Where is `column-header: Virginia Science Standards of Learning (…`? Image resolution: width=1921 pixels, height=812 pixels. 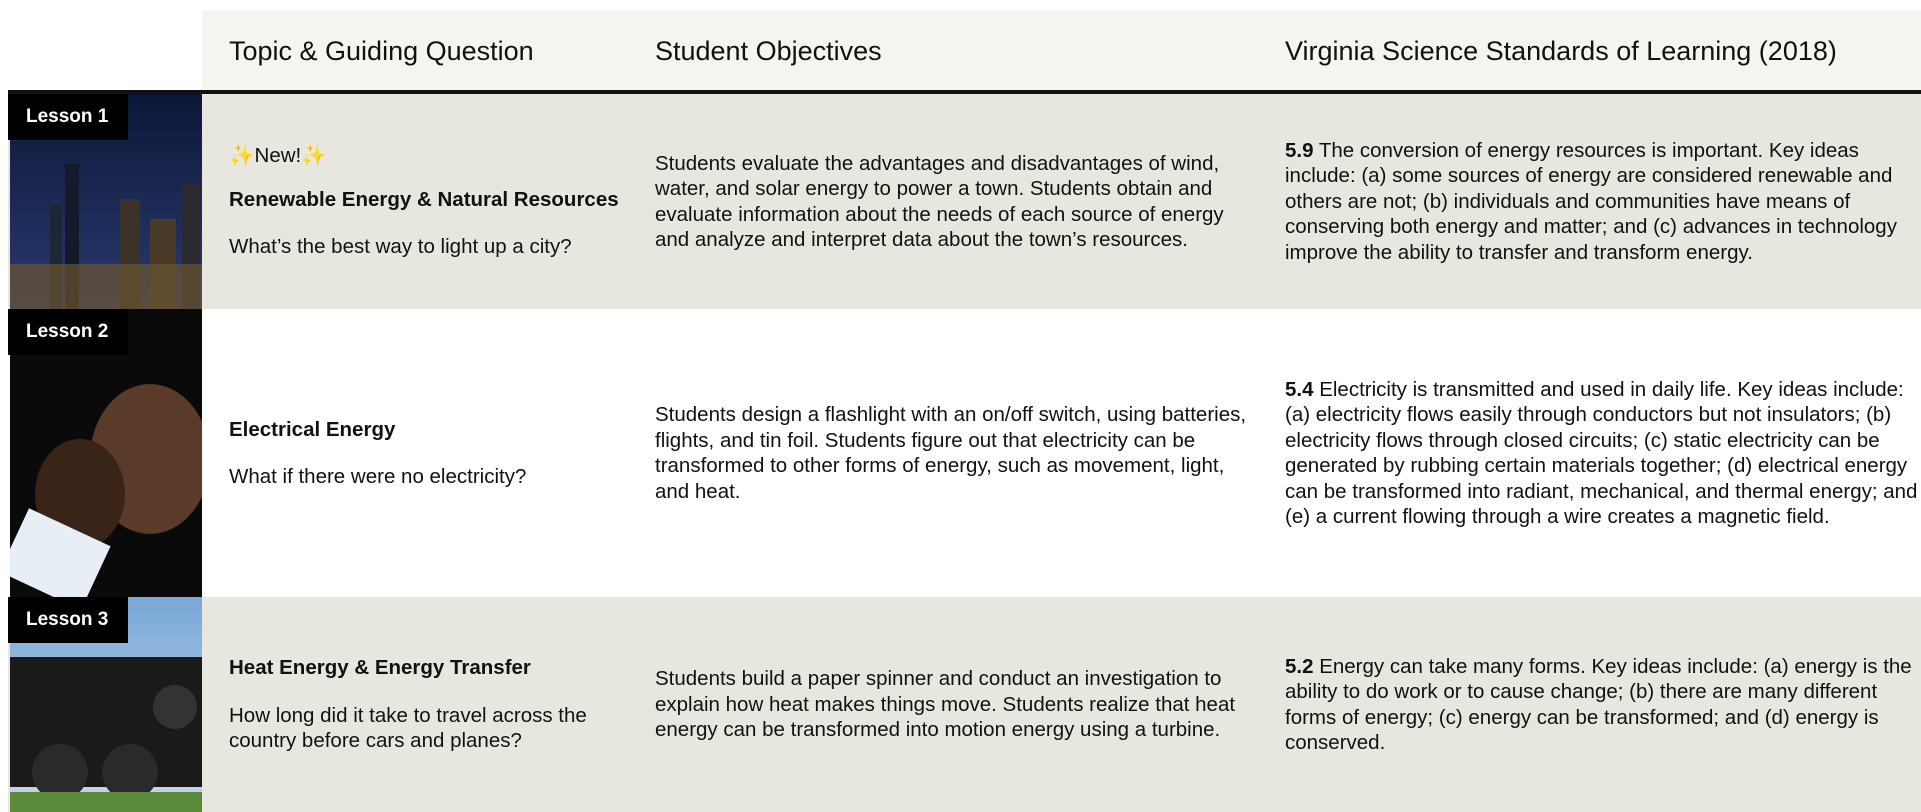
column-header: Virginia Science Standards of Learning (… is located at coordinates (1561, 51).